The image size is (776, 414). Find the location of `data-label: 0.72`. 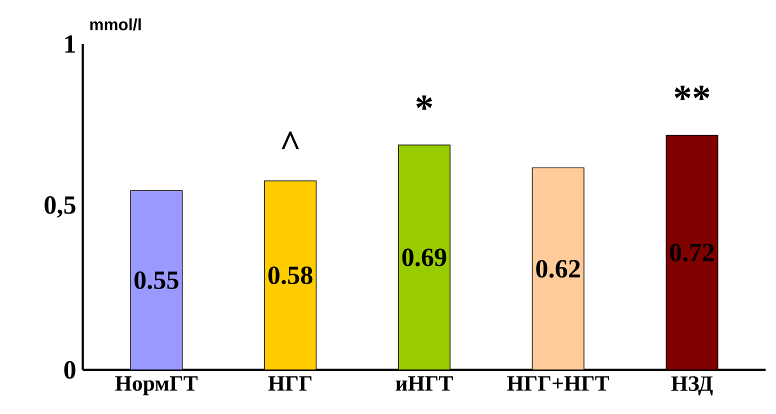

data-label: 0.72 is located at coordinates (692, 253).